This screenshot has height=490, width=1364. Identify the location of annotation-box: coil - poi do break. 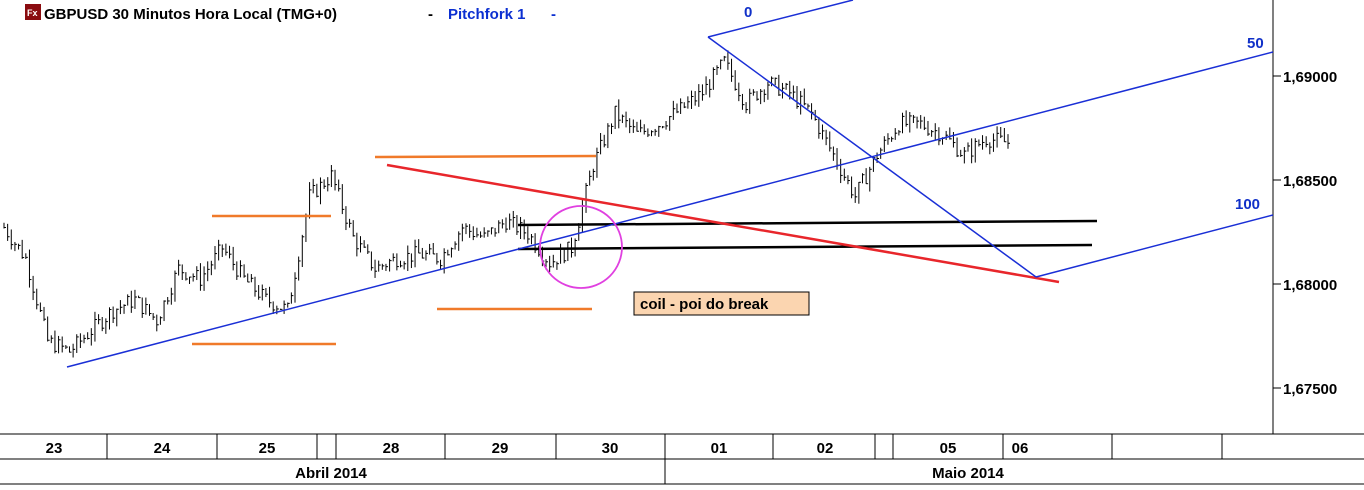
(721, 303).